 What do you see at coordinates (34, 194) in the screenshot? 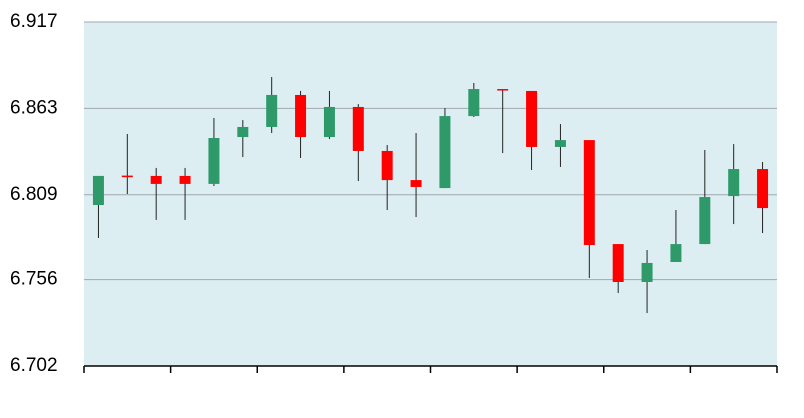
I see `y-tick-label: 6.809` at bounding box center [34, 194].